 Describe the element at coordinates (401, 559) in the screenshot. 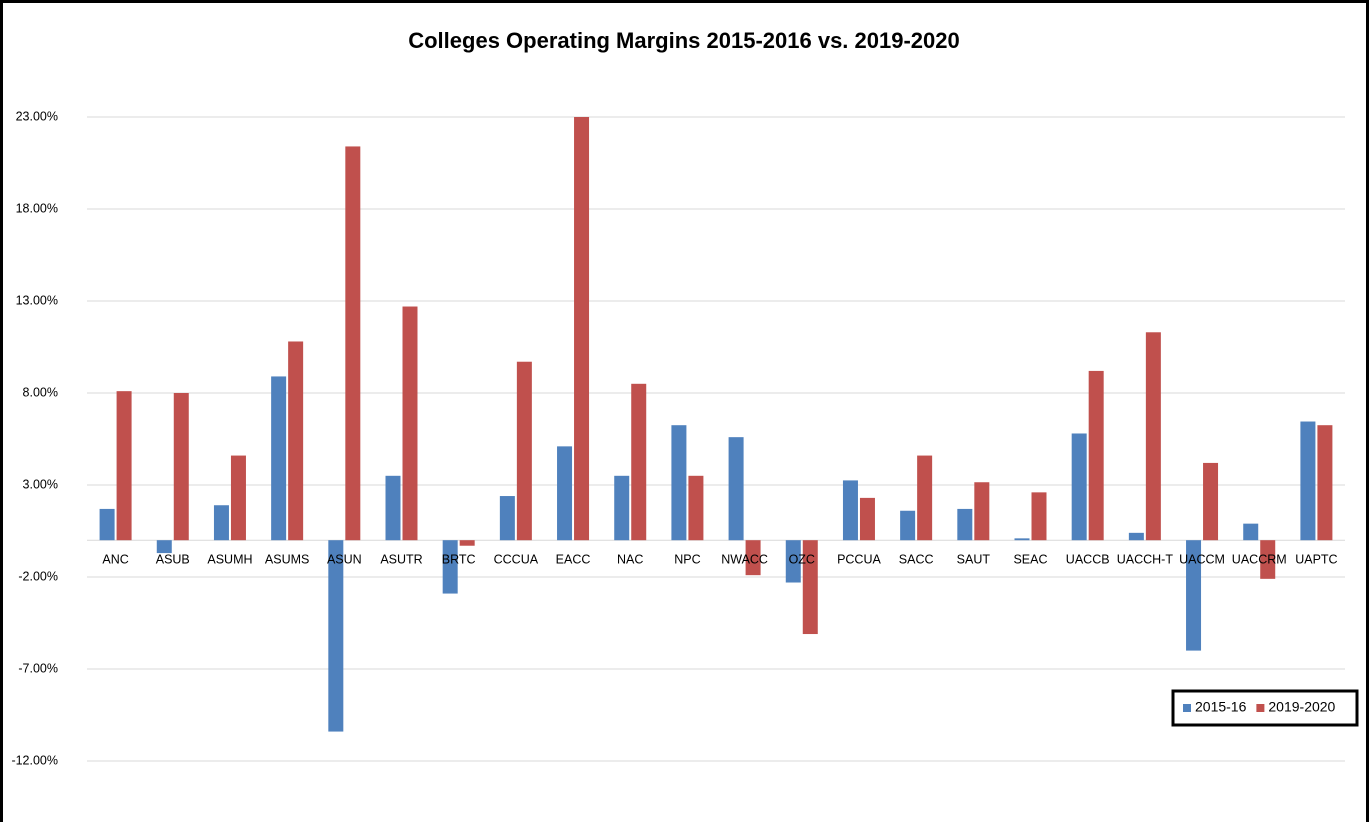

I see `x-tick-label: ASUTR` at that location.